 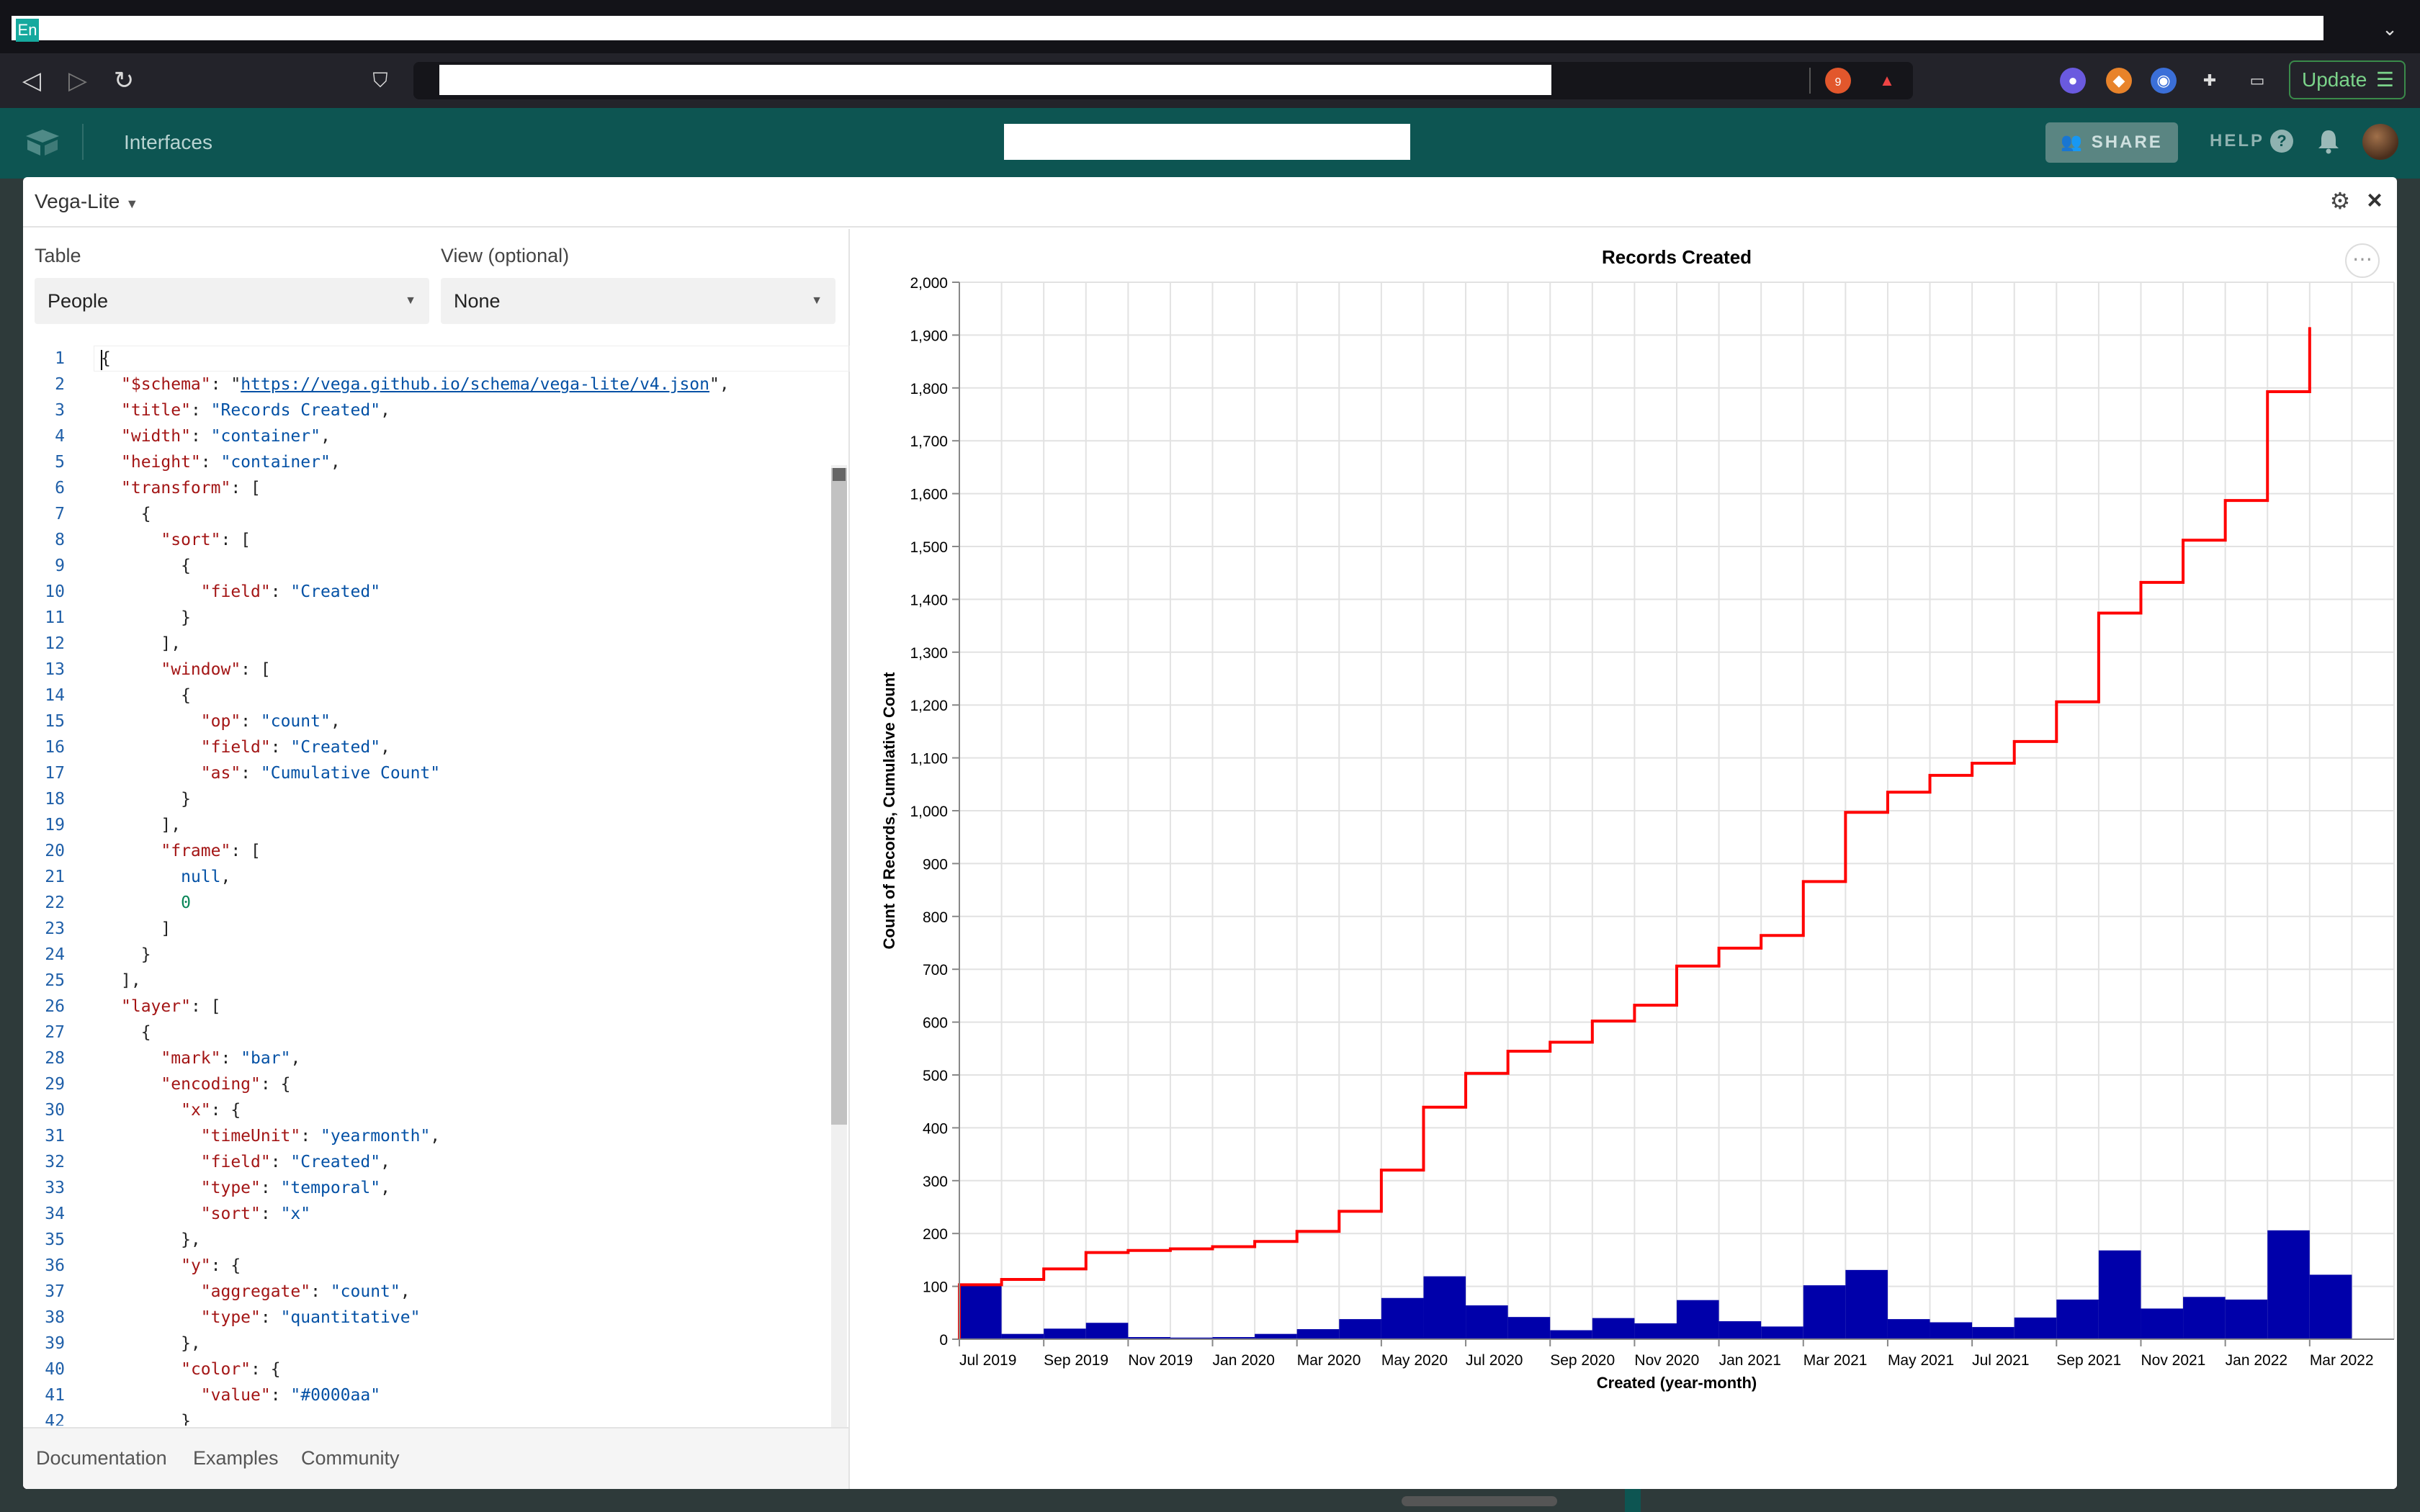 What do you see at coordinates (124, 80) in the screenshot?
I see `reload-icon: ↻` at bounding box center [124, 80].